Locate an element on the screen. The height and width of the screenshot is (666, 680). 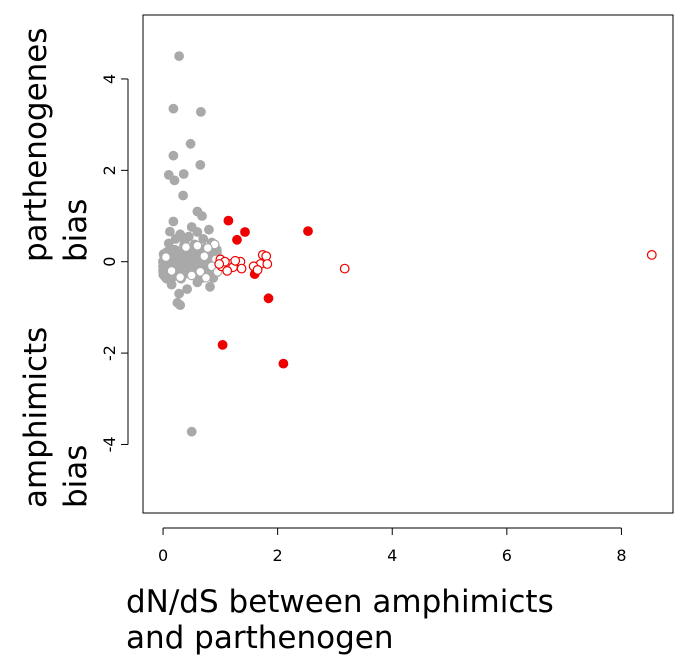
x-axis-title-line-2: and parthenogen is located at coordinates (259, 638).